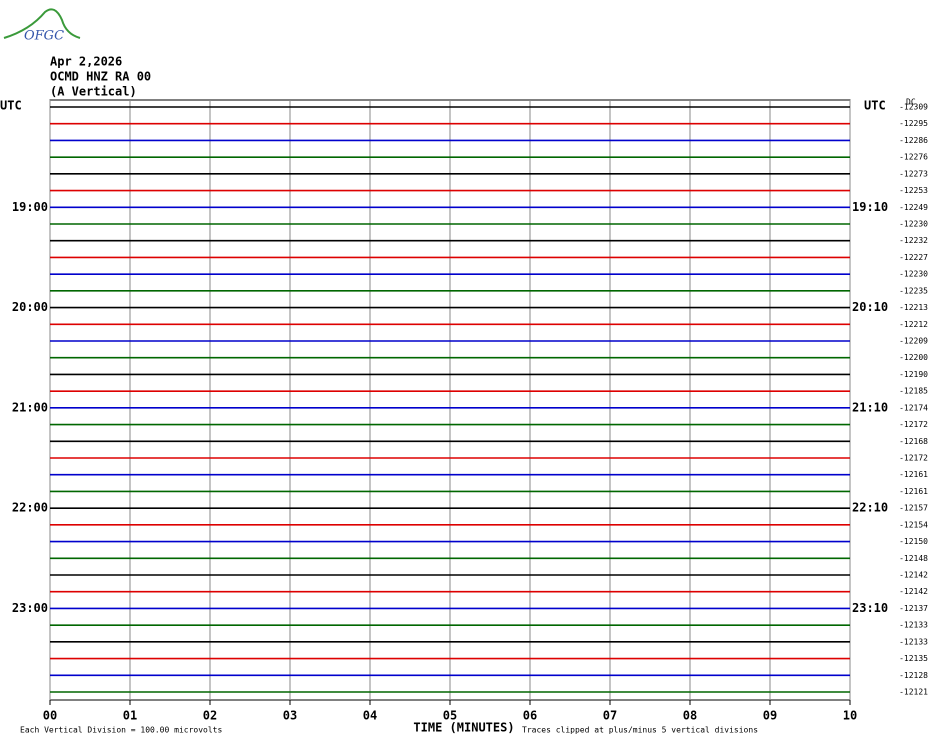 The width and height of the screenshot is (930, 744). What do you see at coordinates (913, 107) in the screenshot?
I see `offset-label: -12309` at bounding box center [913, 107].